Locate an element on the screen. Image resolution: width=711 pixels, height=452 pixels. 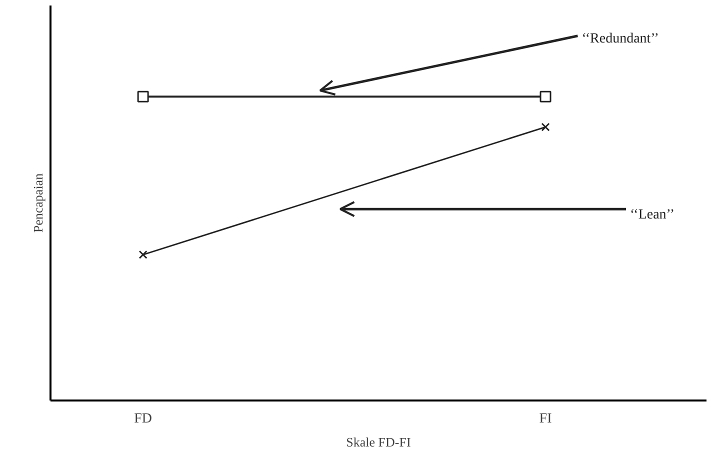
text: ‘‘Lean’’ is located at coordinates (652, 215).